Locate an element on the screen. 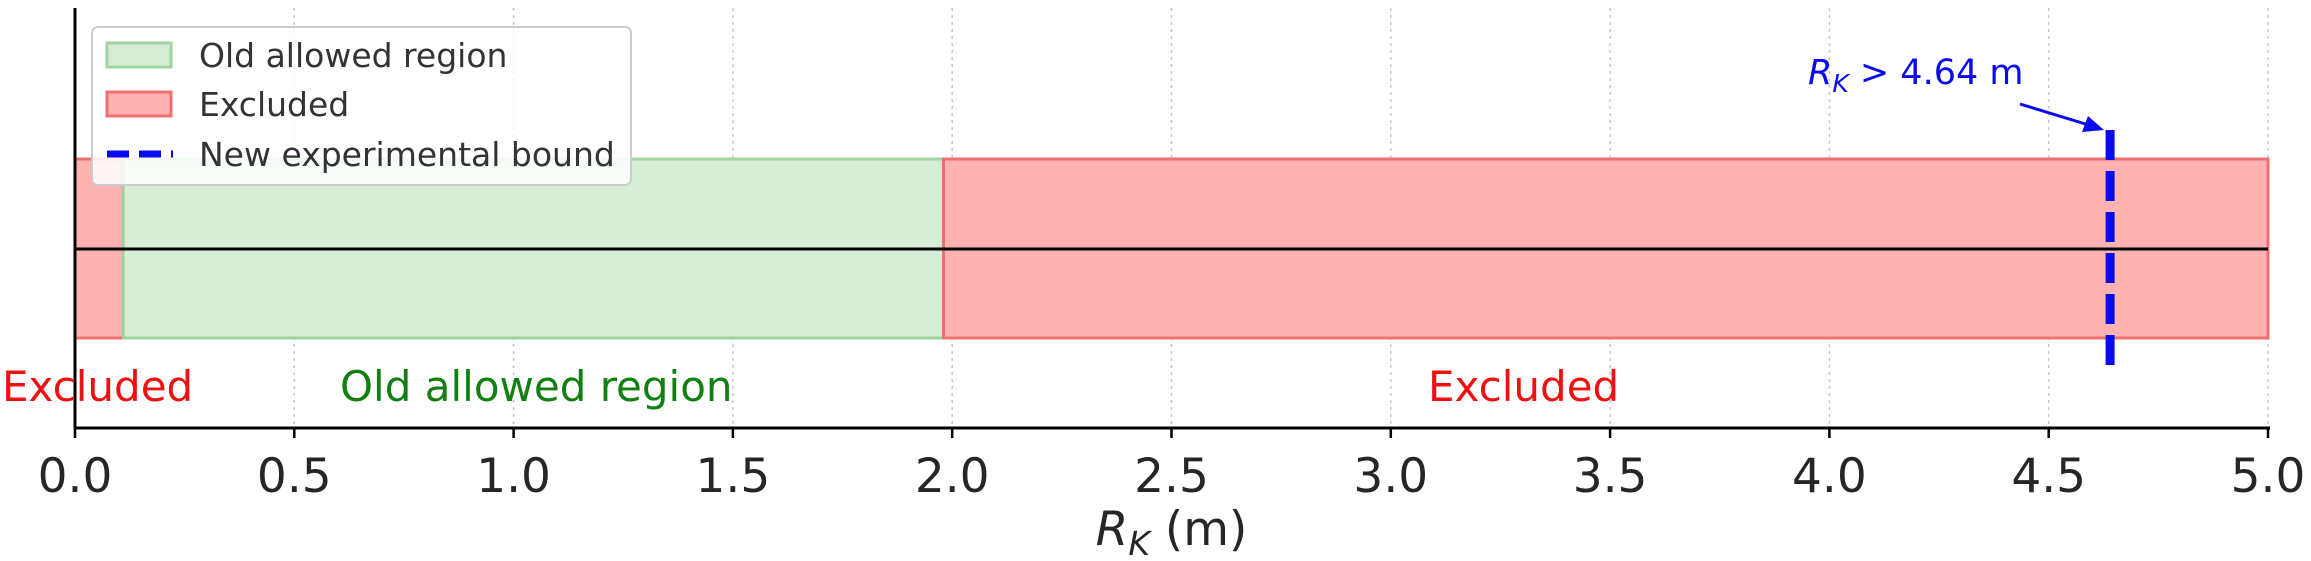 This screenshot has height=561, width=2311. x-tick-label: 1.0 is located at coordinates (513, 476).